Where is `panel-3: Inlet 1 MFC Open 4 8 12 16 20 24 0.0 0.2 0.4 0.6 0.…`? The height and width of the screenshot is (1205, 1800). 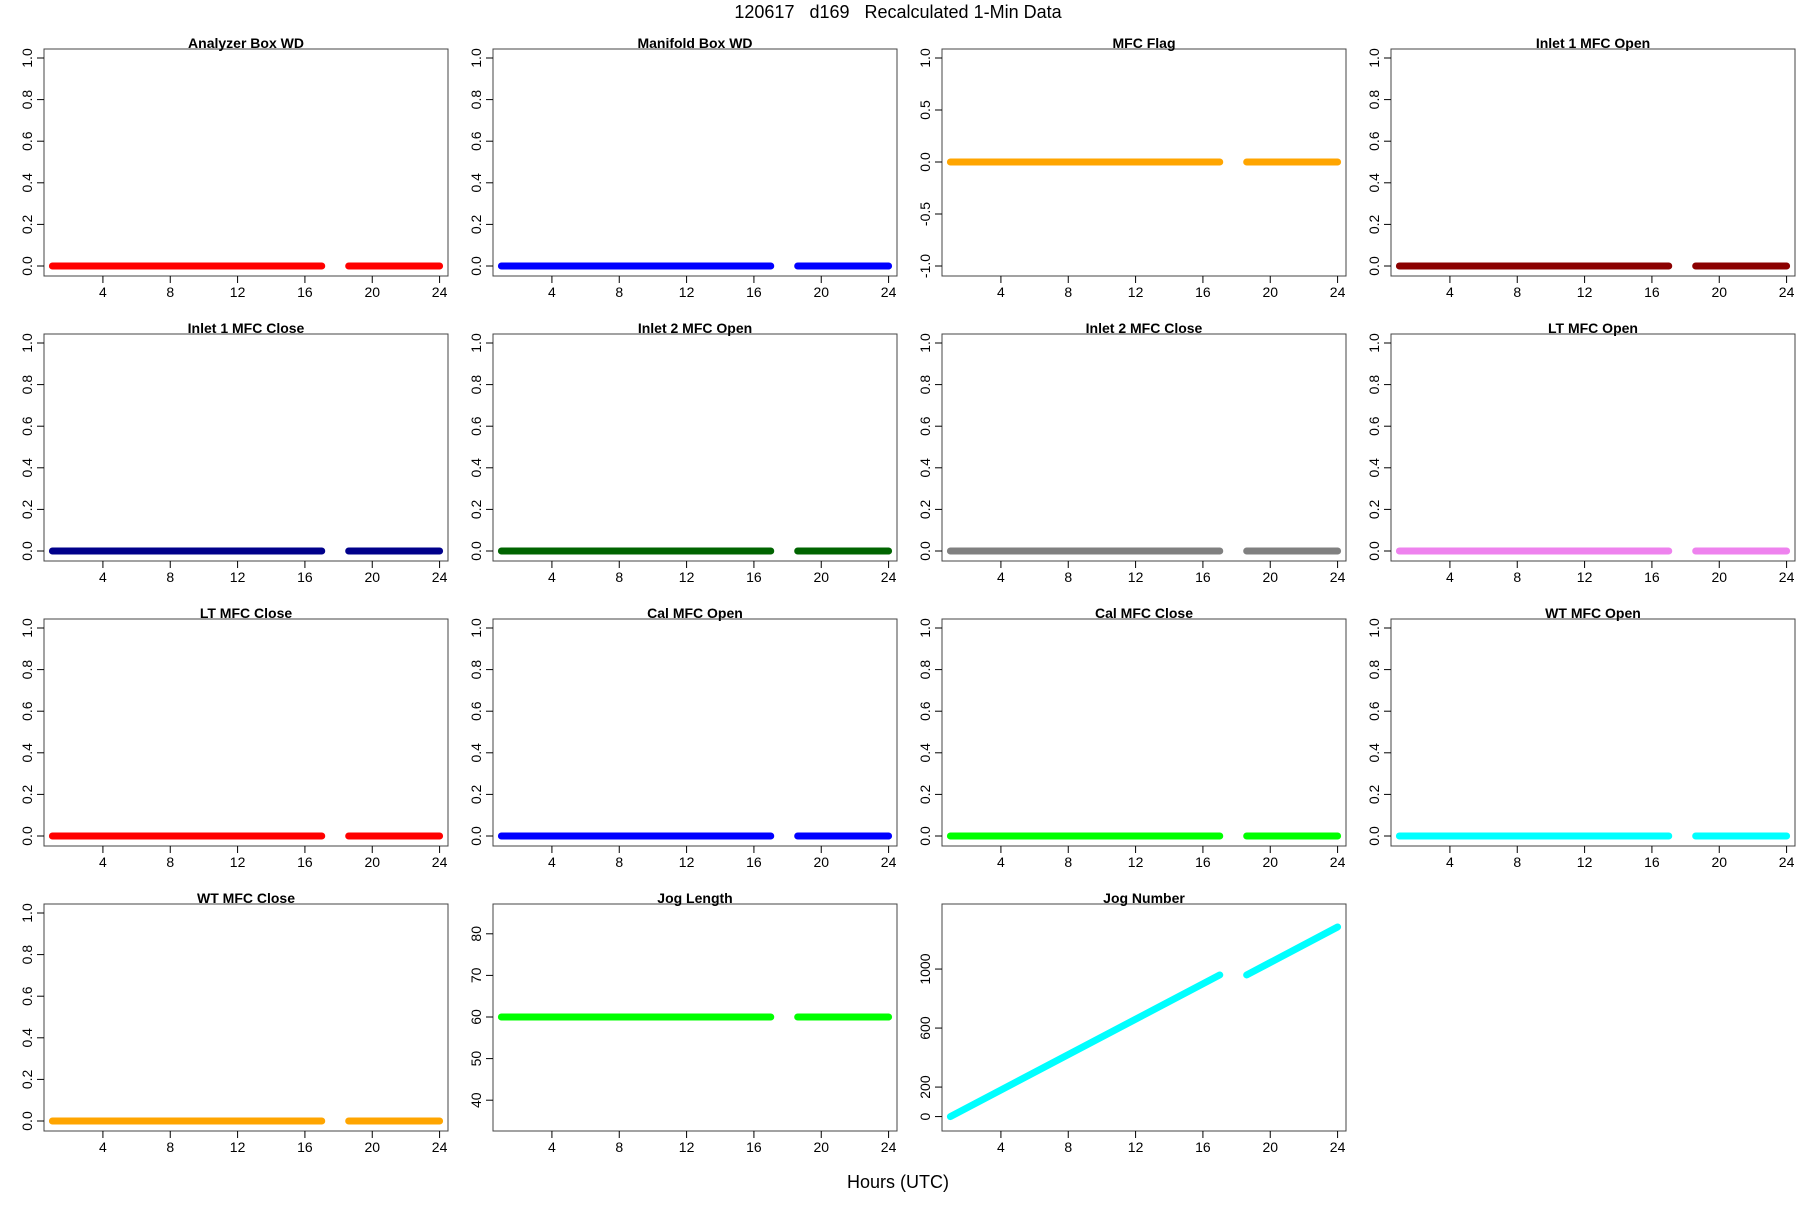
panel-3: Inlet 1 MFC Open 4 8 12 16 20 24 0.0 0.2 0.4 0.6 0.… is located at coordinates (1581, 167).